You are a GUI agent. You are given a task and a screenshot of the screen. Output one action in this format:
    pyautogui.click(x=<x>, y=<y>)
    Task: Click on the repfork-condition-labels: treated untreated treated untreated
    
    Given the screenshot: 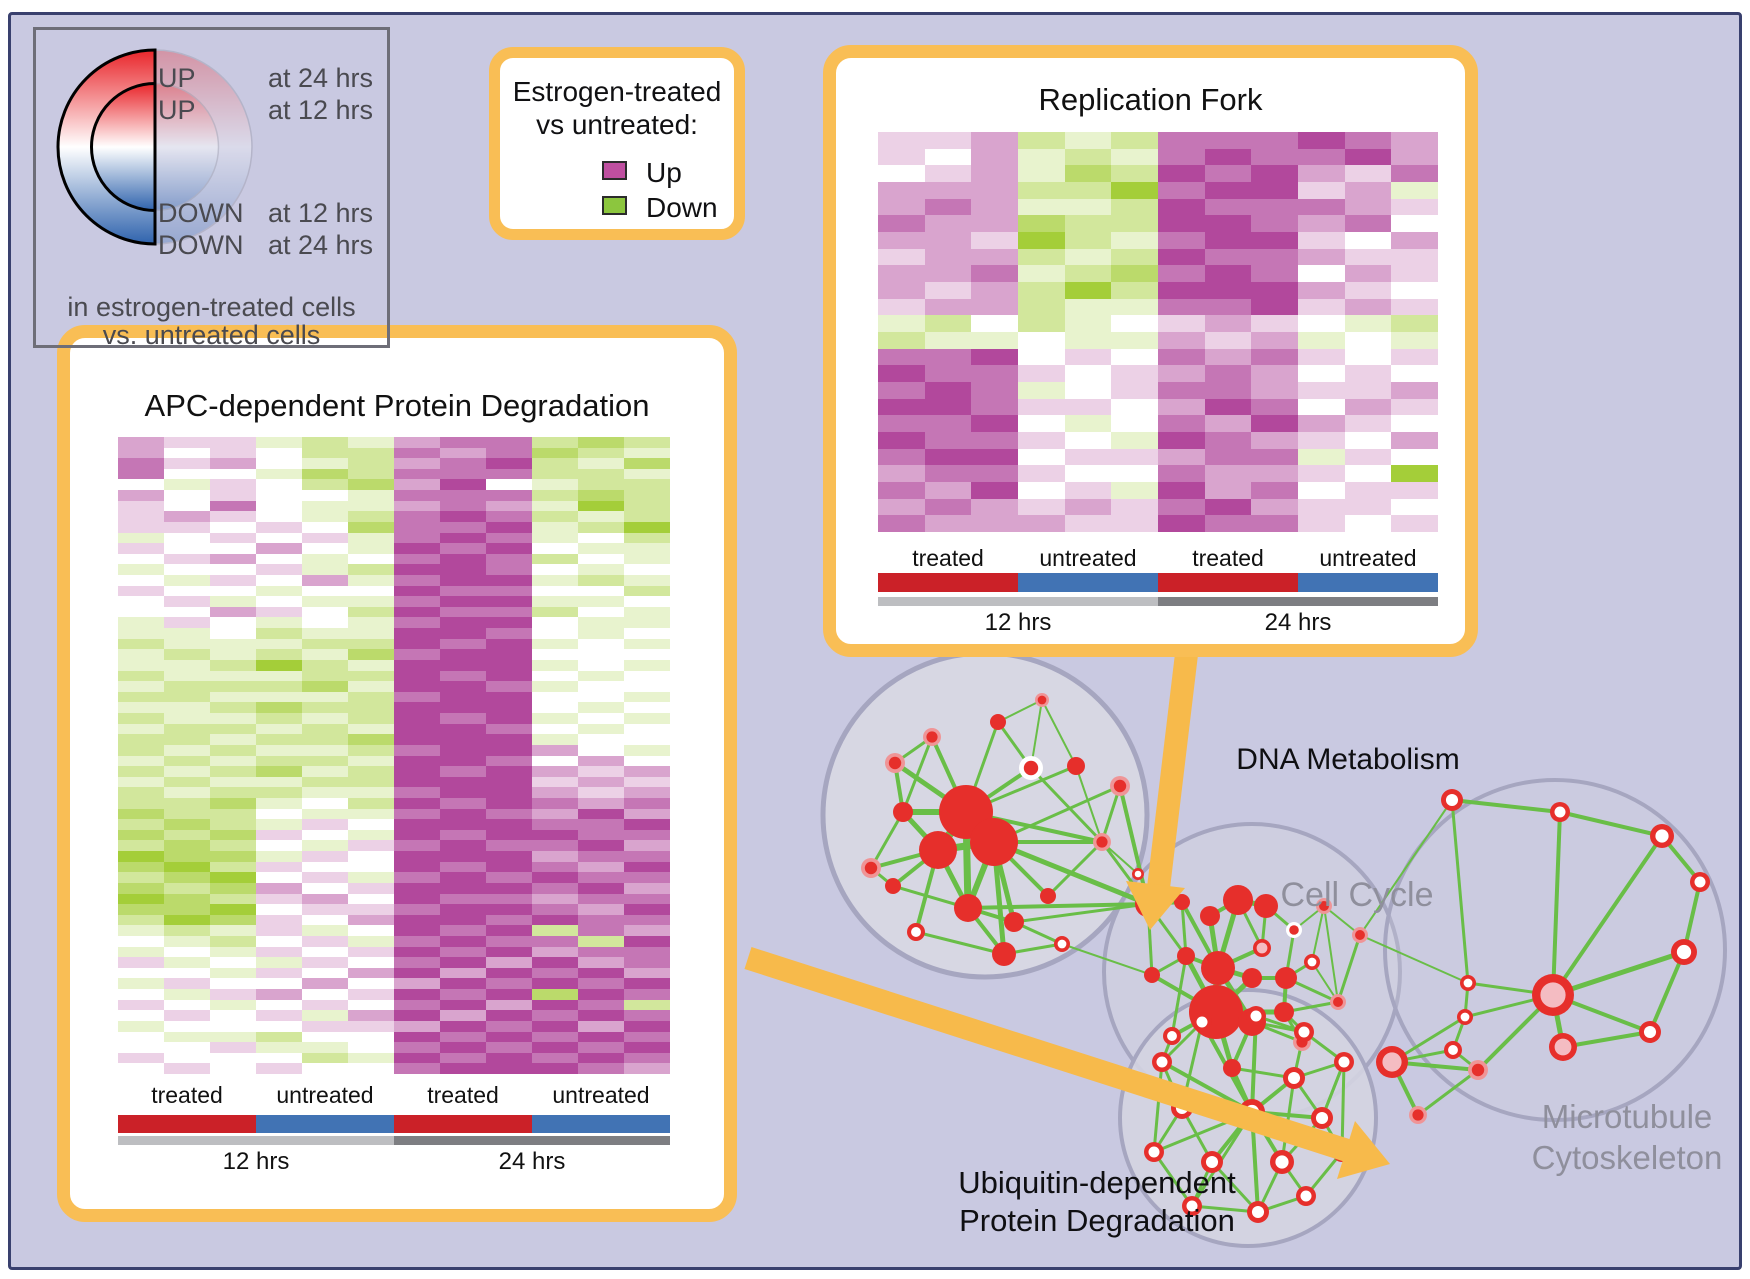 What is the action you would take?
    pyautogui.click(x=1158, y=558)
    